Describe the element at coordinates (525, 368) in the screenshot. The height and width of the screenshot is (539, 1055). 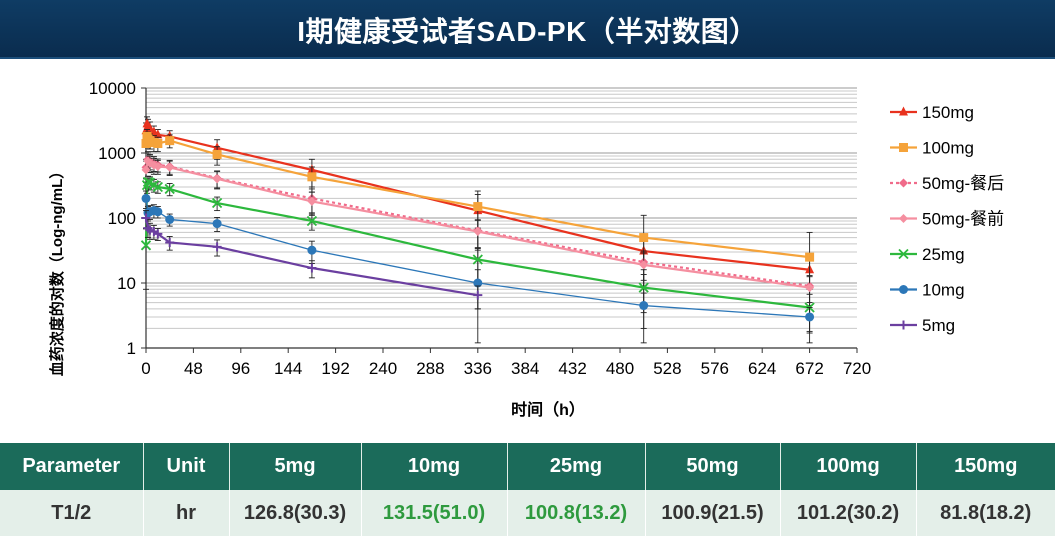
I see `x-tick-label: 384` at that location.